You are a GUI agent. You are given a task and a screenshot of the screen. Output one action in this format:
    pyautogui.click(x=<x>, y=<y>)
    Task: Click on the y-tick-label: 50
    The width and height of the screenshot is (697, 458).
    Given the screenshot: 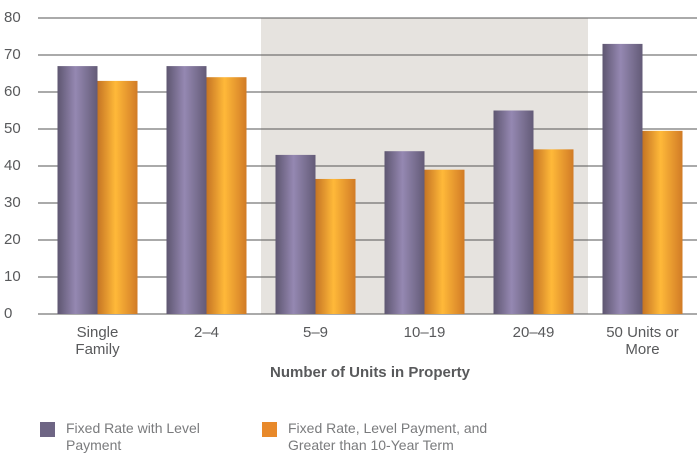 What is the action you would take?
    pyautogui.click(x=12, y=128)
    